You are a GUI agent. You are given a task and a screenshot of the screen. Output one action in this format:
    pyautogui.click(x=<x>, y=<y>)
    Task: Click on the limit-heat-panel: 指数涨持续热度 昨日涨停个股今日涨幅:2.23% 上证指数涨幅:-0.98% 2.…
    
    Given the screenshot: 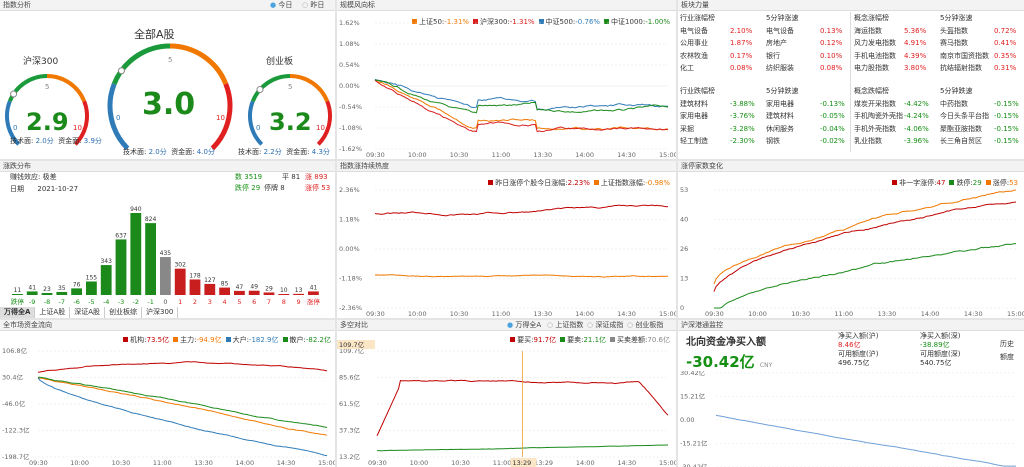 What is the action you would take?
    pyautogui.click(x=506, y=239)
    